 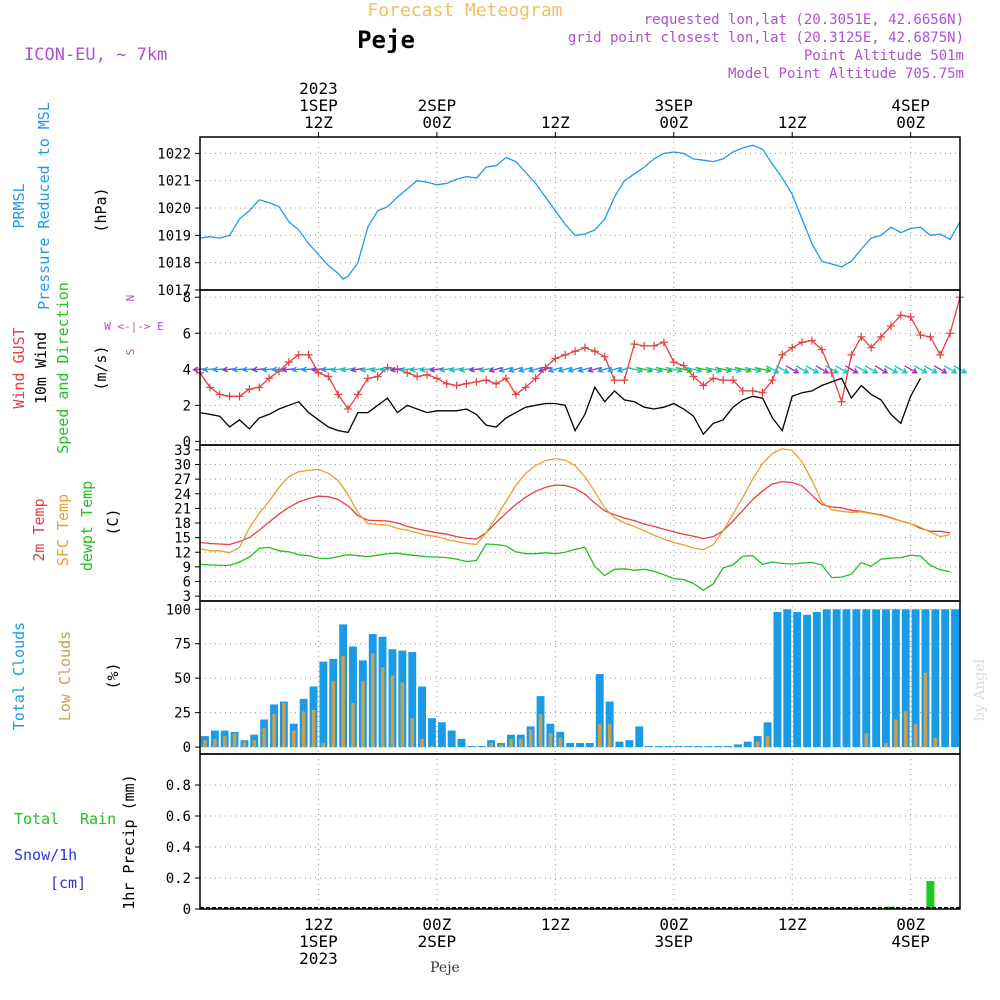 What do you see at coordinates (563, 678) in the screenshot?
I see `clouds-panel: 0 25 50 75 100` at bounding box center [563, 678].